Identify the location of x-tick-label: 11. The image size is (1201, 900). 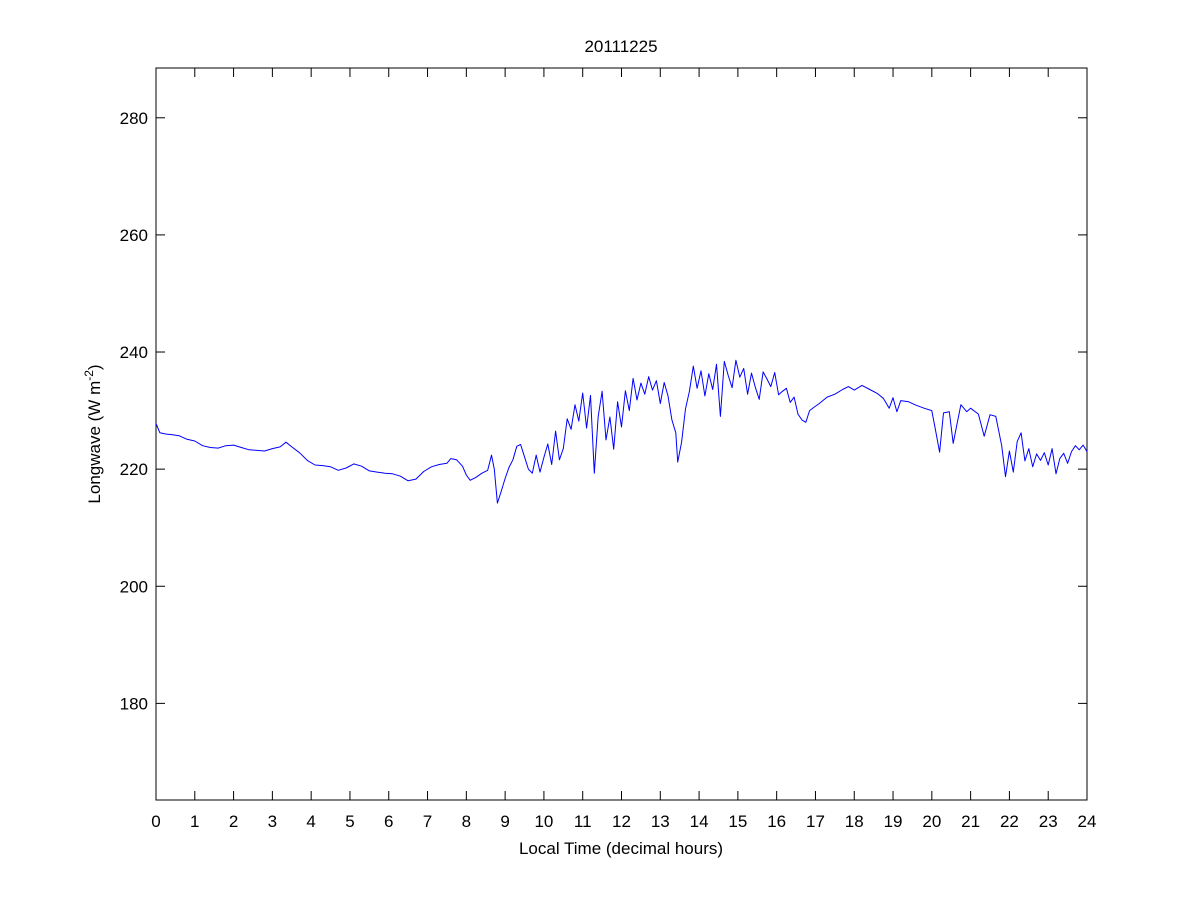
(583, 821).